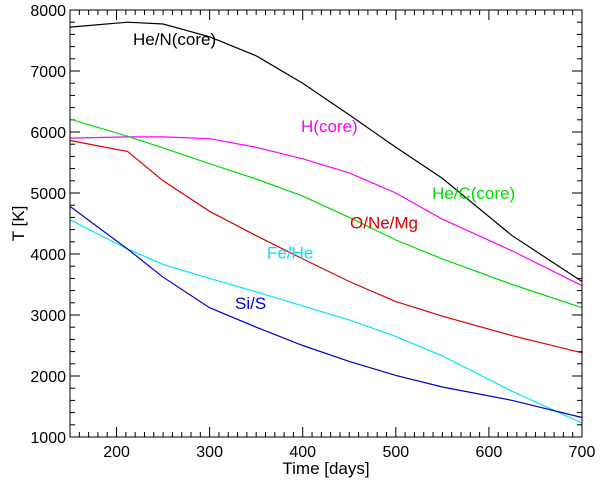 The width and height of the screenshot is (600, 480). I want to click on y-tick-label: 2000, so click(48, 377).